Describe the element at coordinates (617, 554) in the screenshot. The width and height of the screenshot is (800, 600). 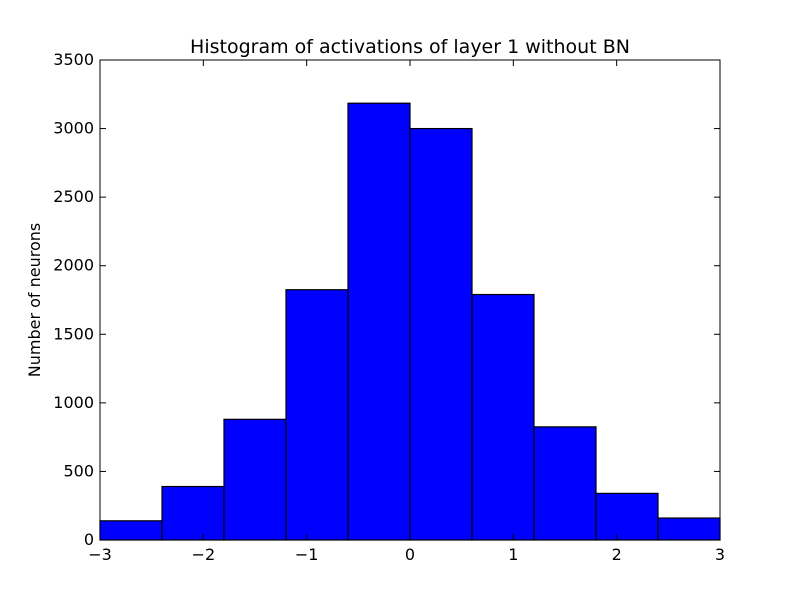
I see `x-tick-label: 2` at that location.